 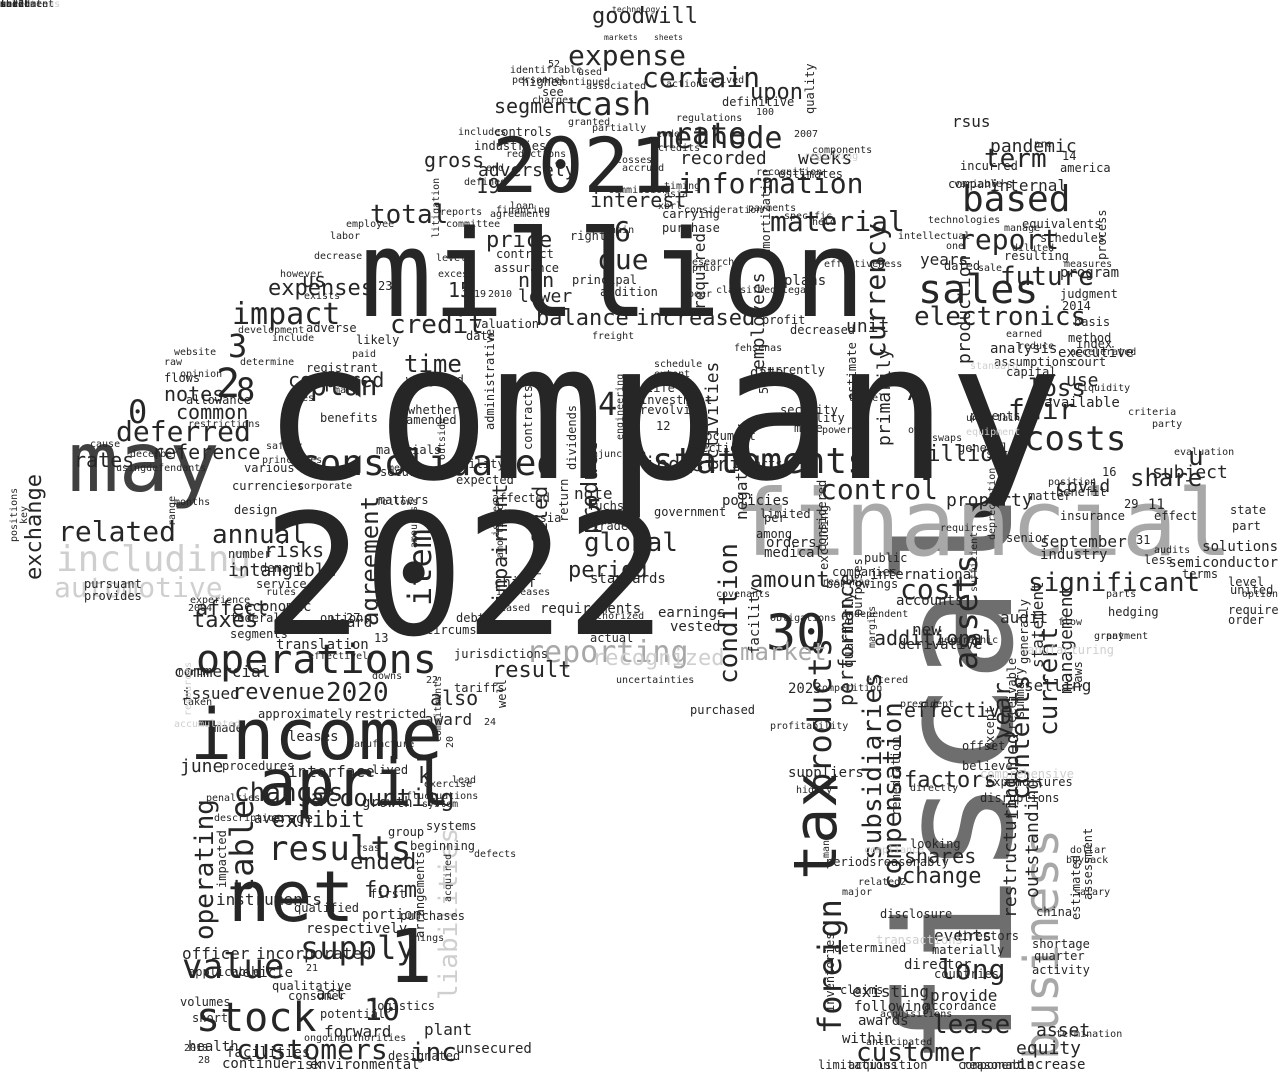 I want to click on word-cloud-word: intellectual, so click(x=934, y=236).